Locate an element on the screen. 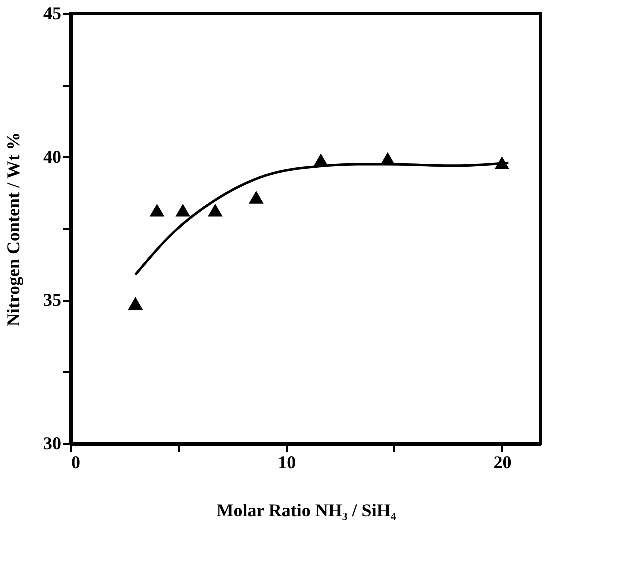  x-axis-title: Molar Ratio NH₃ / SiH₄ is located at coordinates (306, 510).